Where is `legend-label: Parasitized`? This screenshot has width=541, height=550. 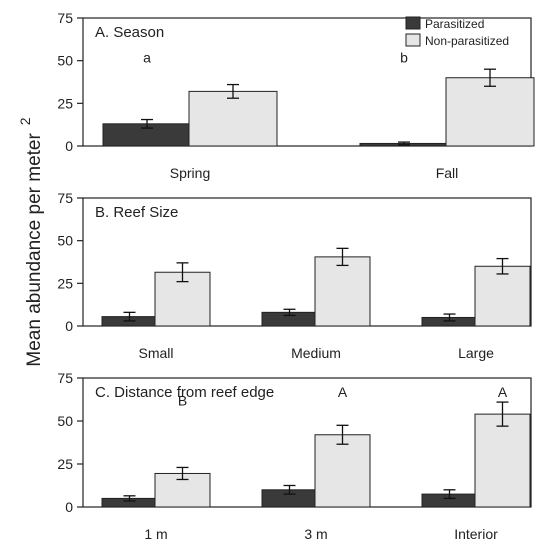 legend-label: Parasitized is located at coordinates (454, 24).